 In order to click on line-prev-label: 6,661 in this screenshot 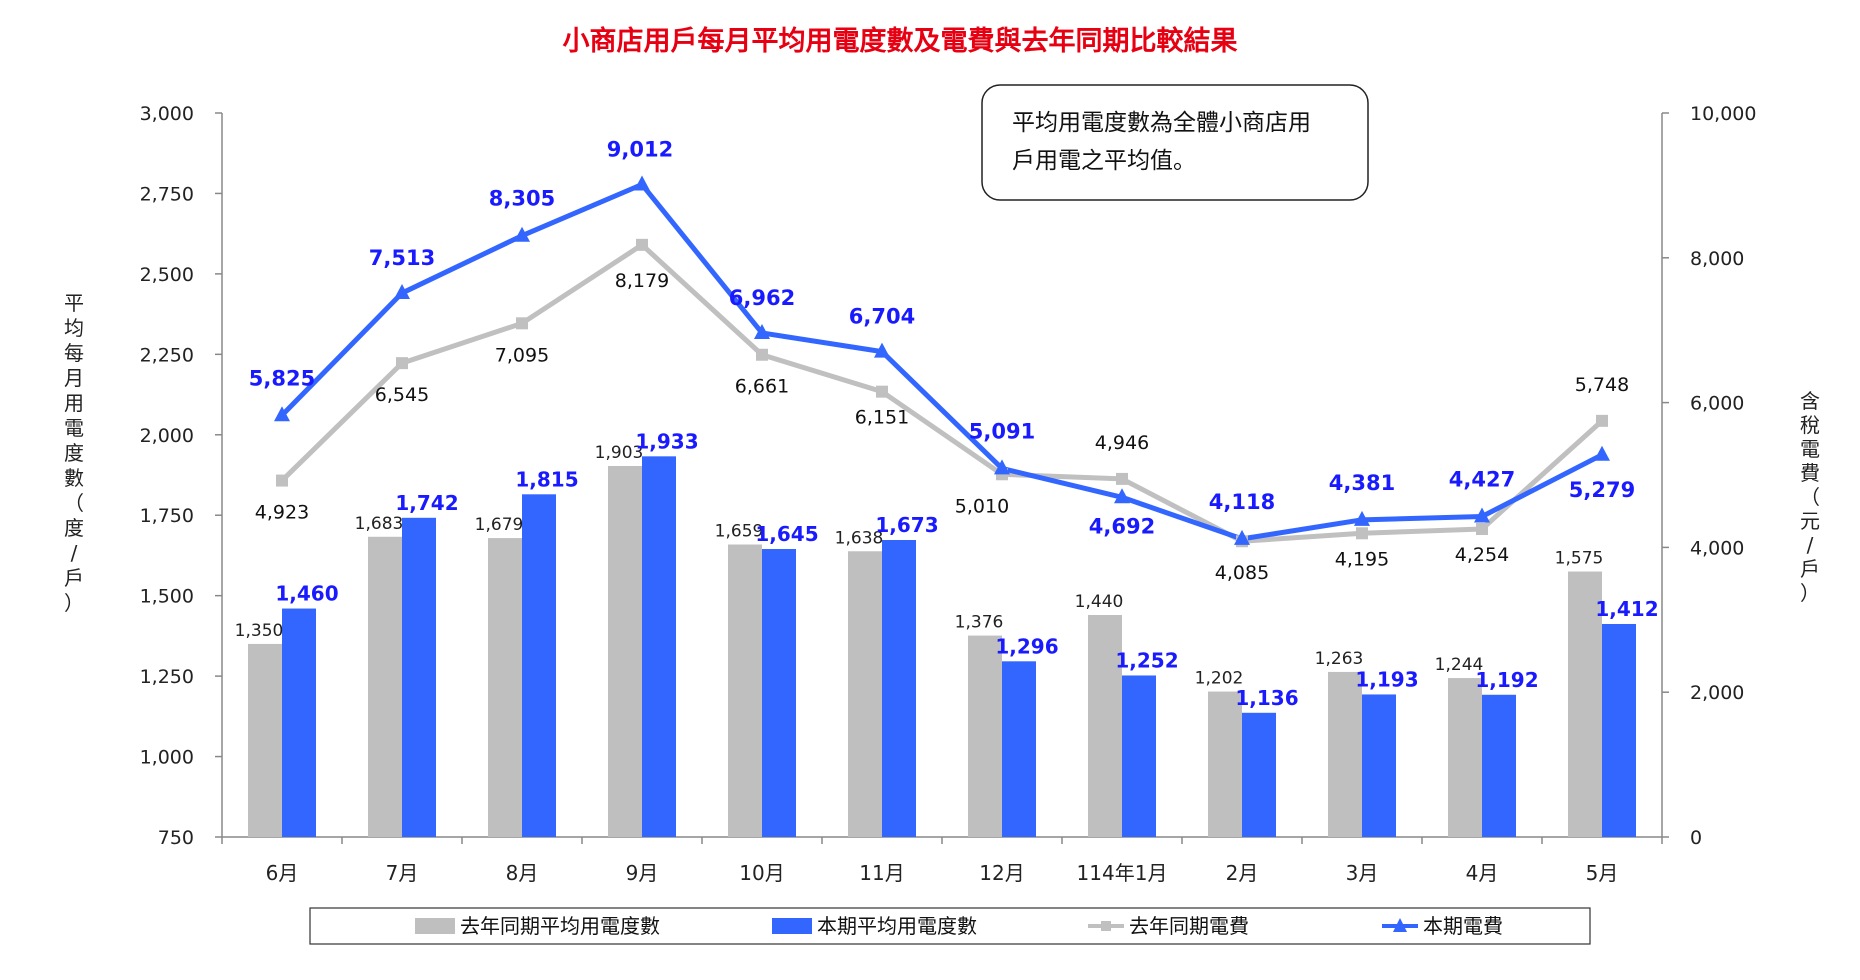, I will do `click(762, 387)`.